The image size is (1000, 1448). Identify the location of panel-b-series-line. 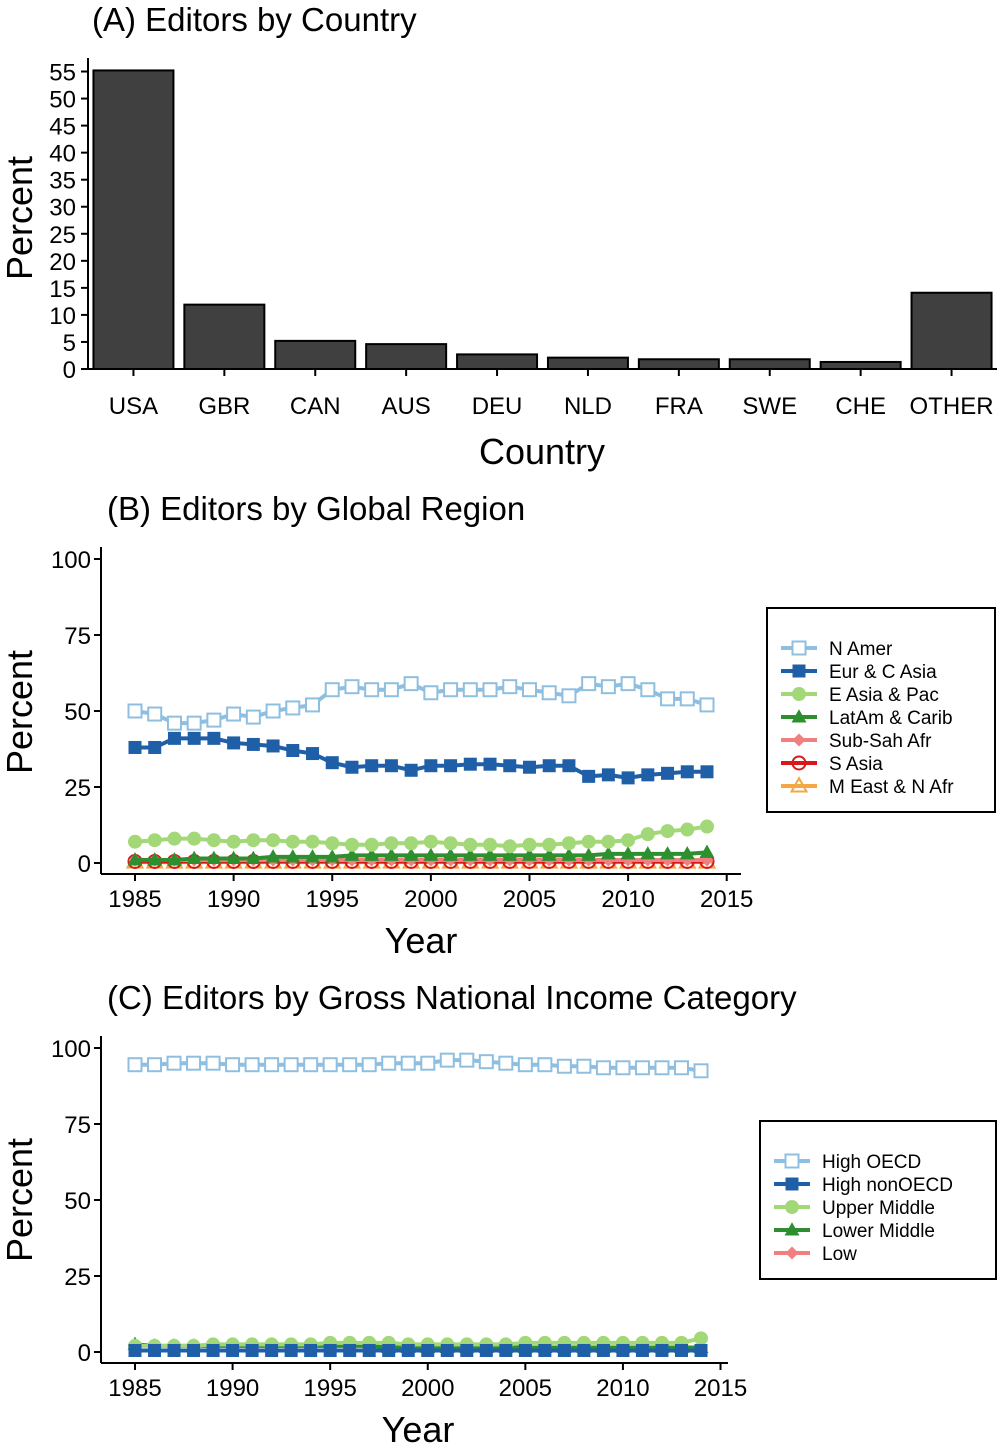
(421, 758).